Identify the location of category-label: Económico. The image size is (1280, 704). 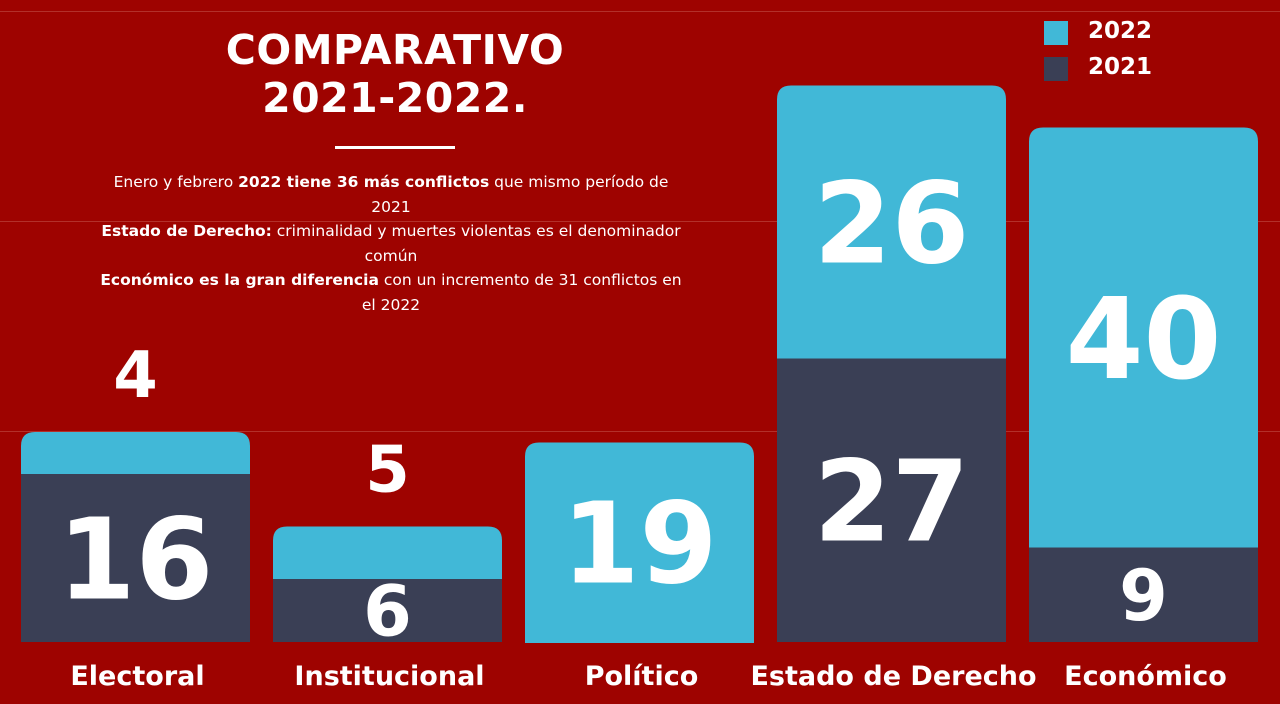
(1145, 676).